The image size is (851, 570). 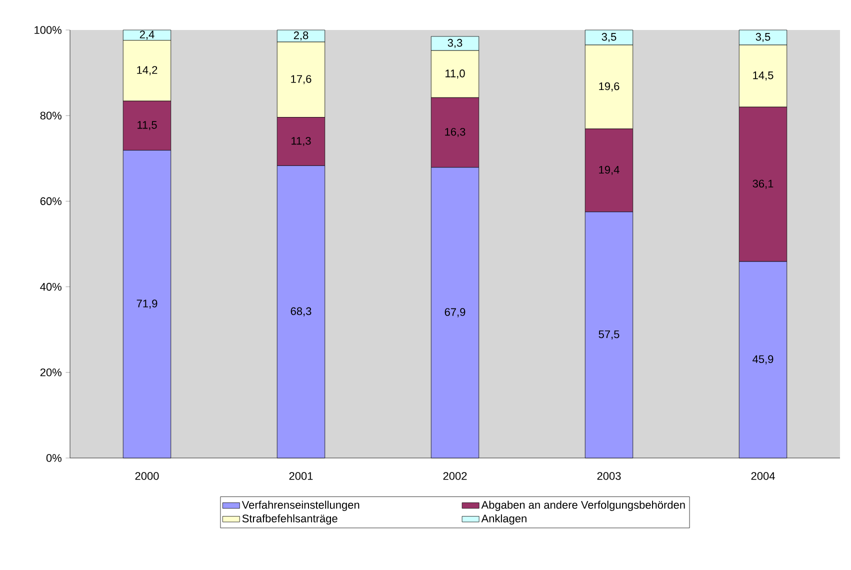 I want to click on y-tick-label: 20%, so click(x=51, y=372).